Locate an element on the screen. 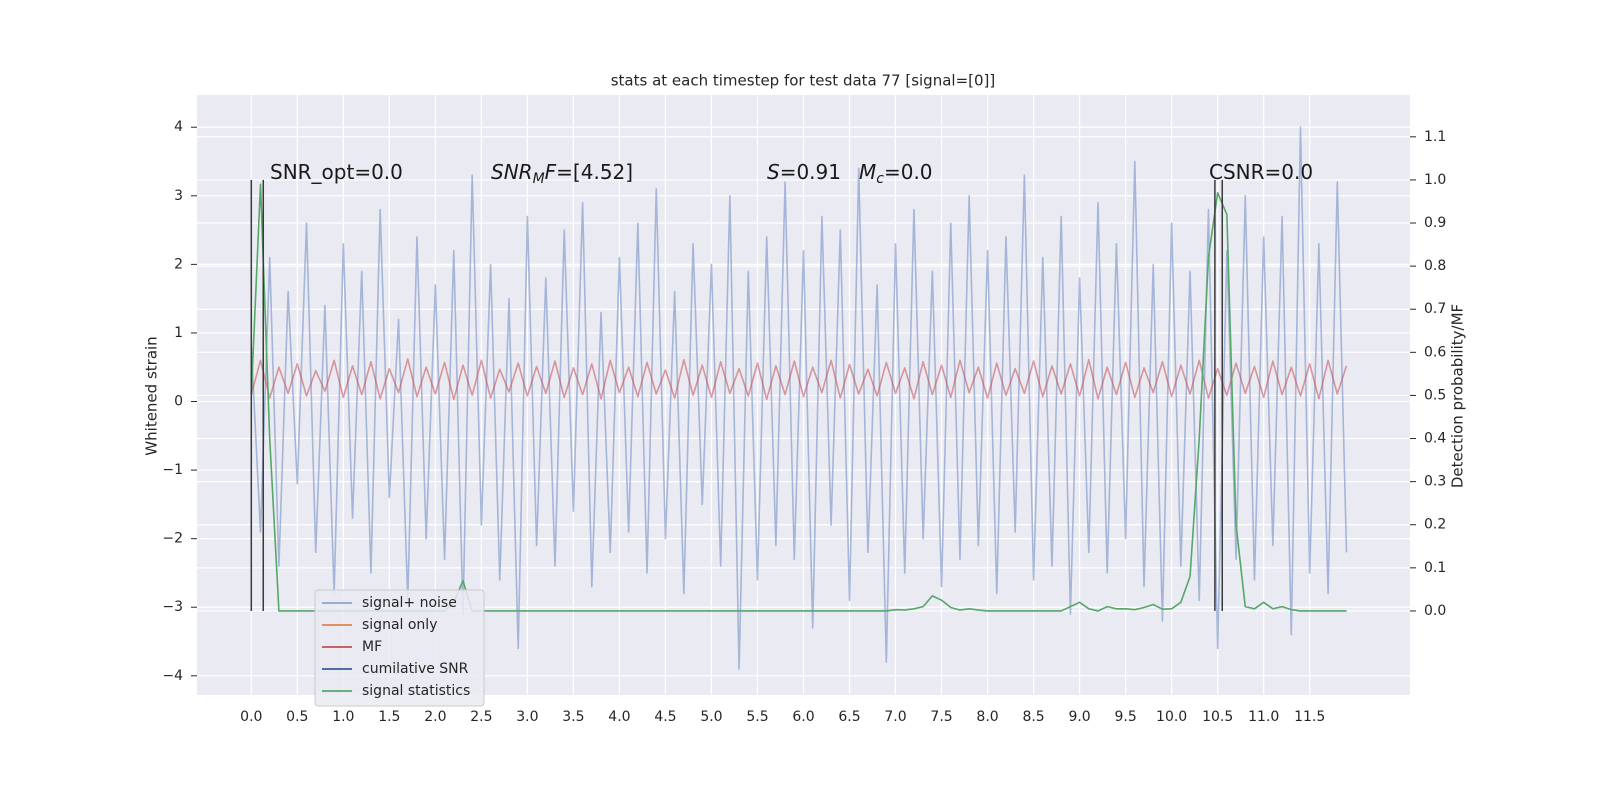  y2-tick-label: 1.0 is located at coordinates (1435, 180).